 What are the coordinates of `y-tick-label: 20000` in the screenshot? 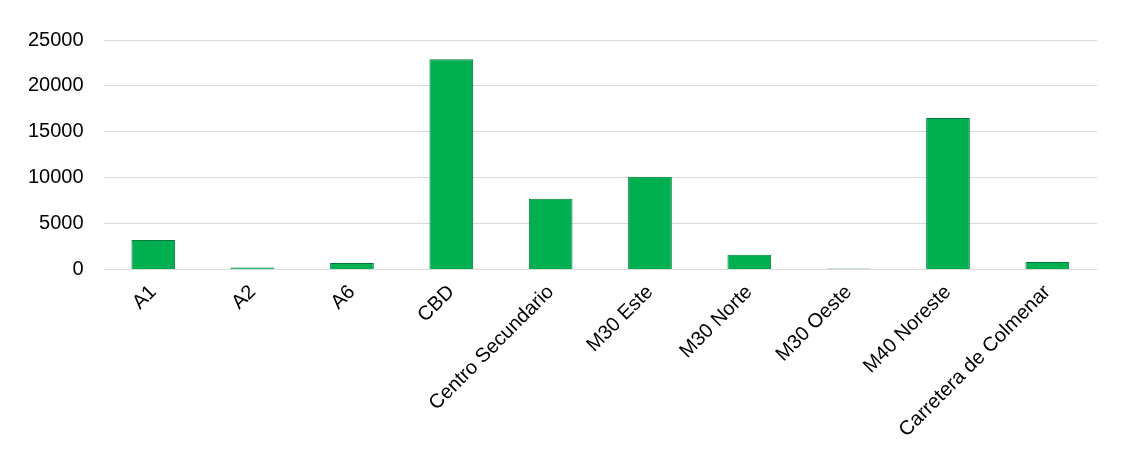 It's located at (55, 84).